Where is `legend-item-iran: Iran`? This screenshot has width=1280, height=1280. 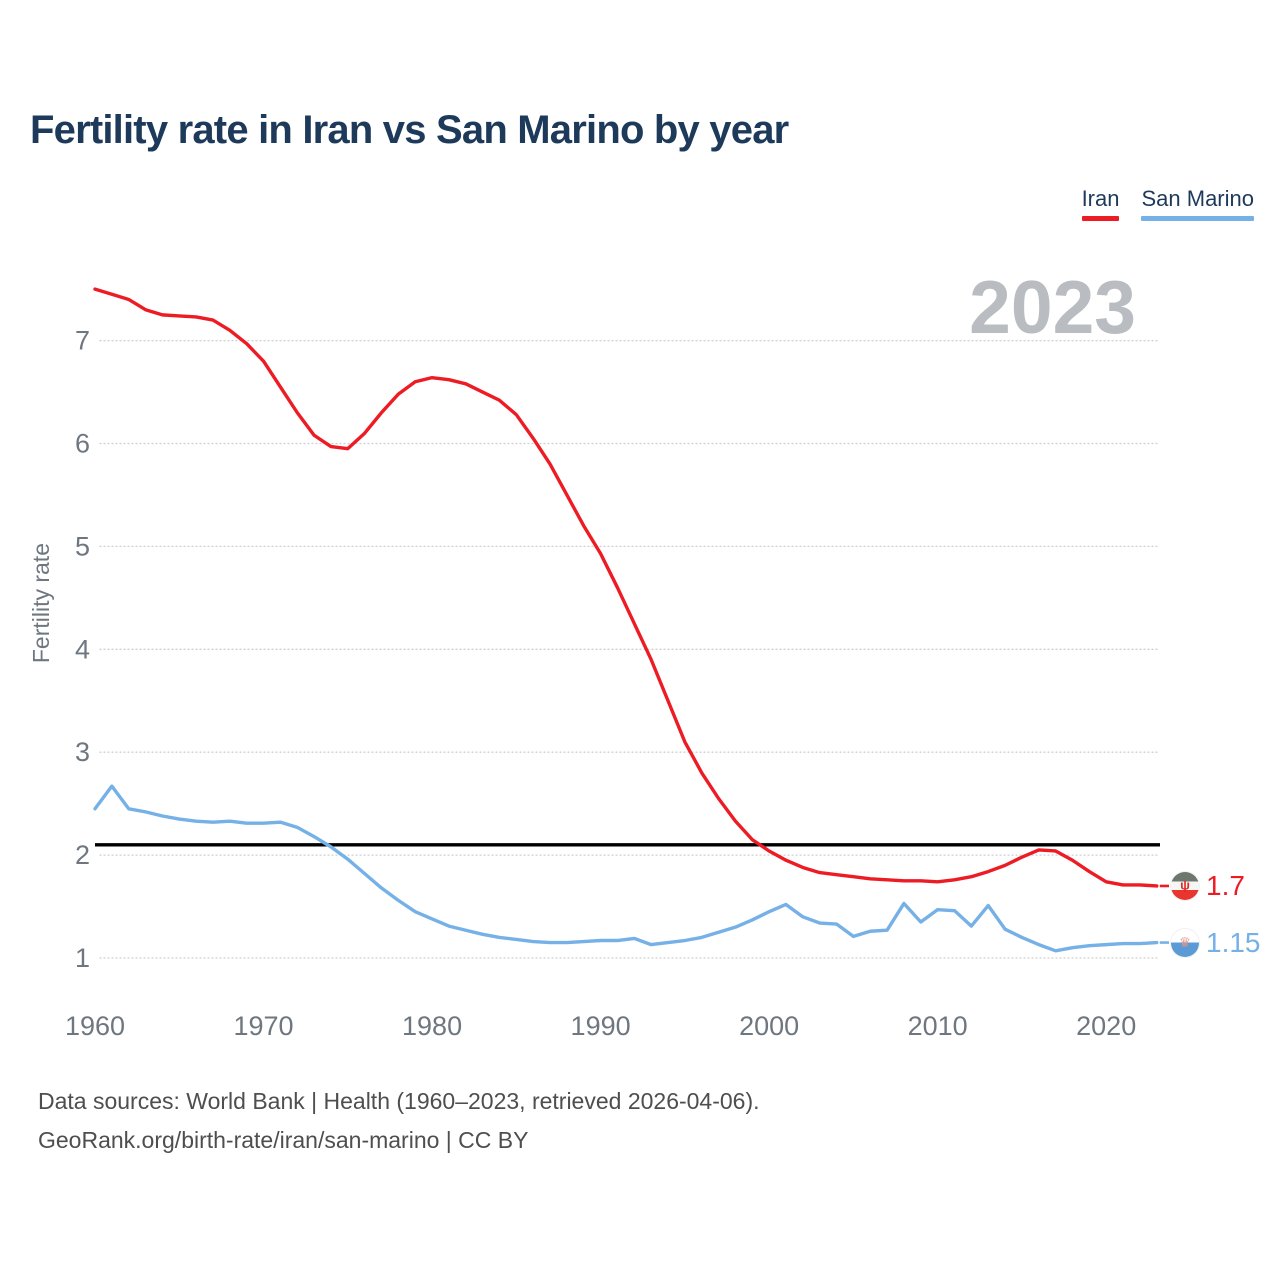 legend-item-iran: Iran is located at coordinates (1100, 203).